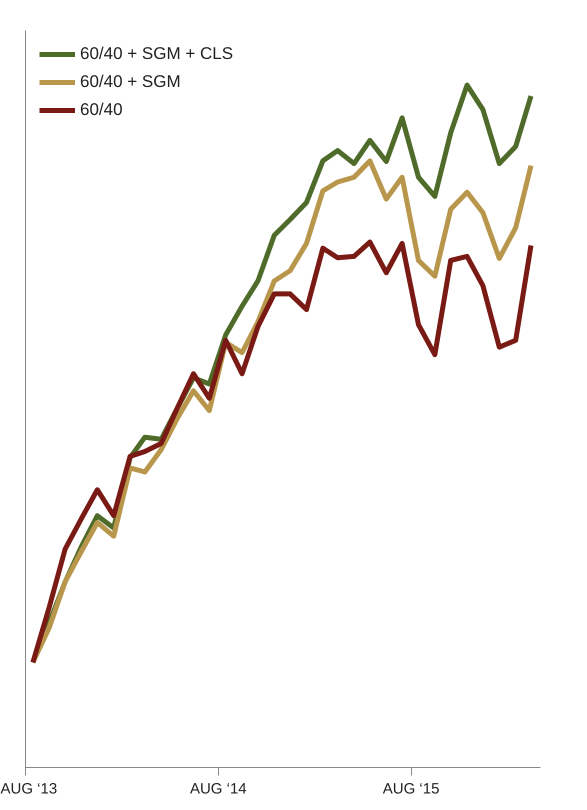 This screenshot has height=810, width=587. What do you see at coordinates (157, 54) in the screenshot?
I see `legend-label: 60/40 + SGM + CLS` at bounding box center [157, 54].